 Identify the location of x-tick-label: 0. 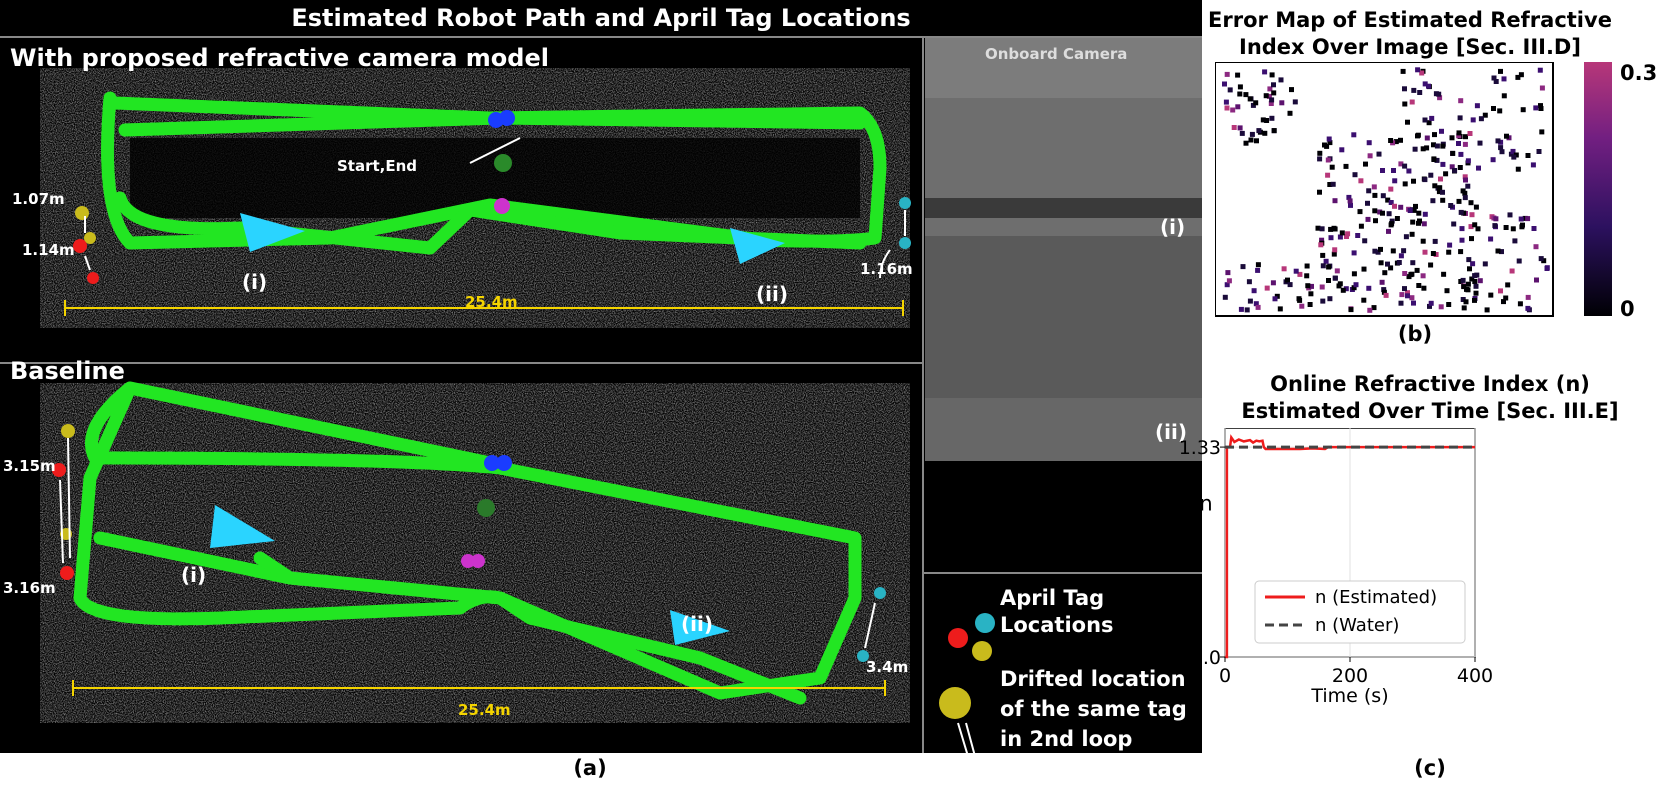
(1225, 676).